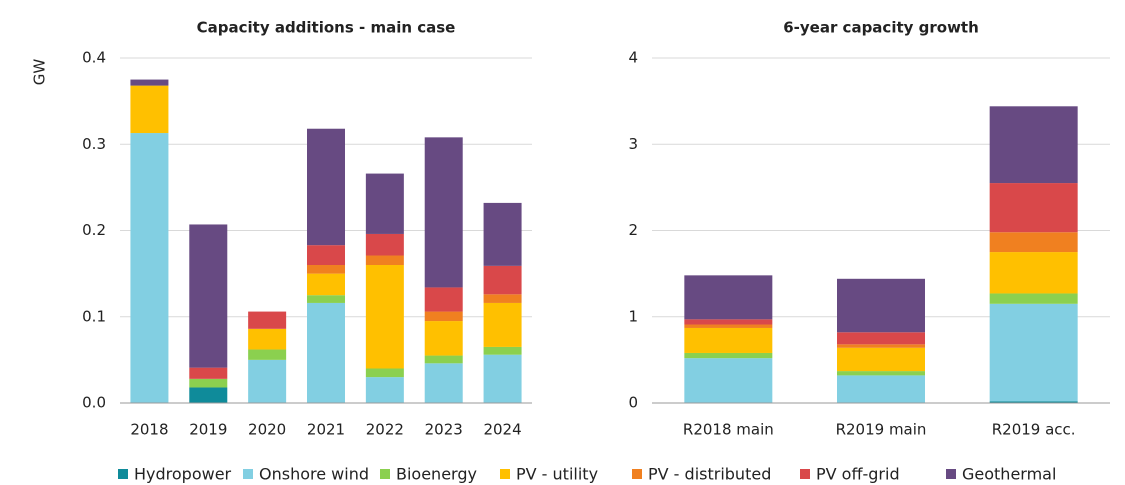 This screenshot has height=485, width=1125. What do you see at coordinates (444, 430) in the screenshot?
I see `x-tick-label: 2023` at bounding box center [444, 430].